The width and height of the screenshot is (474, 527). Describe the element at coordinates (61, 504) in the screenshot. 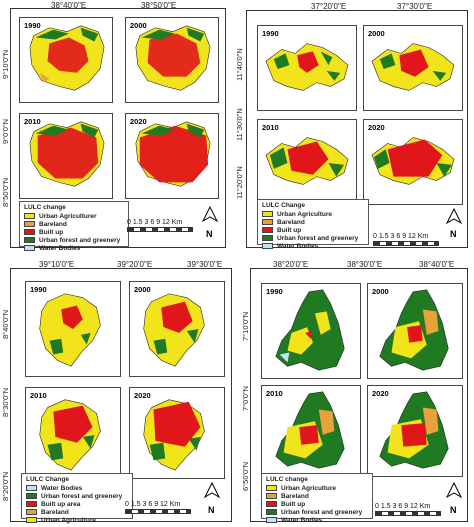

I see `legend-label: Built up area` at that location.